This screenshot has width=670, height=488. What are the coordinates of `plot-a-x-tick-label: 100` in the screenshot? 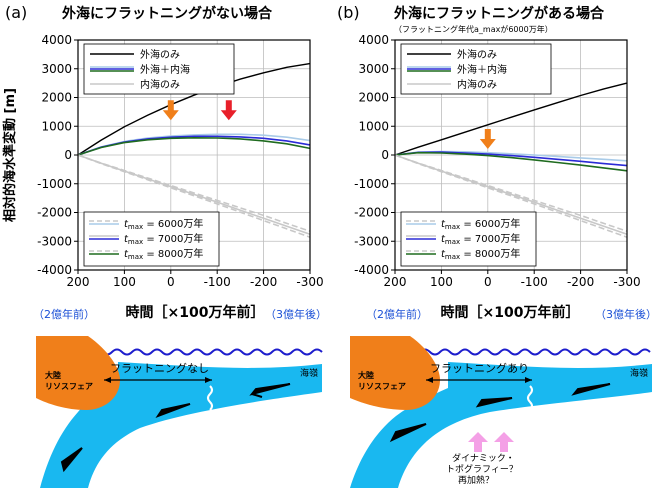 It's located at (124, 282).